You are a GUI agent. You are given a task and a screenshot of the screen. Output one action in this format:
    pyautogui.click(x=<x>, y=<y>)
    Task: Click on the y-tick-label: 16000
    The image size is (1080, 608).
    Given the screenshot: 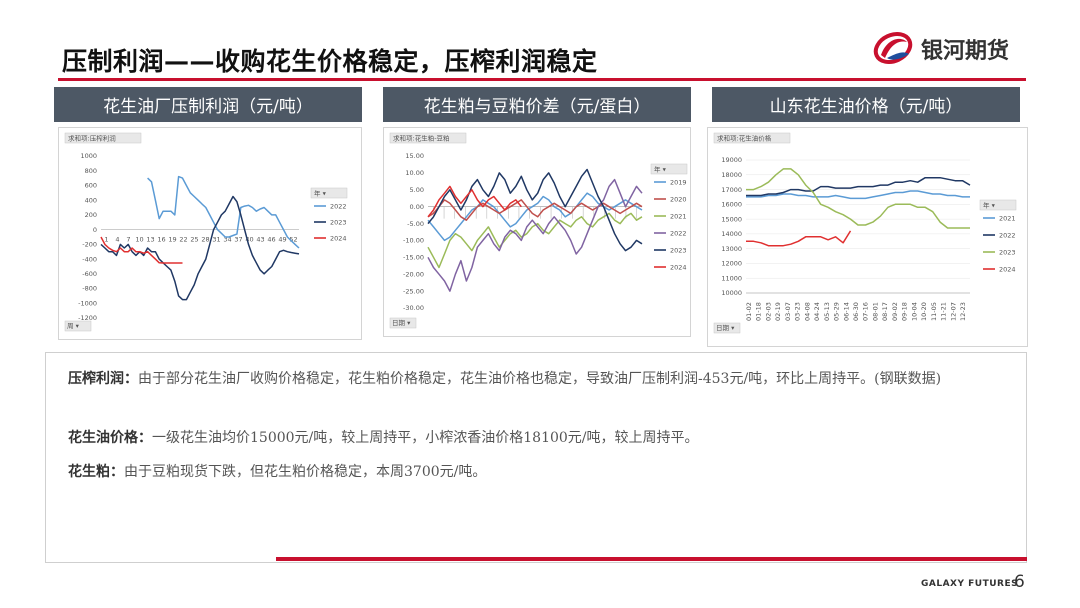 What is the action you would take?
    pyautogui.click(x=731, y=205)
    